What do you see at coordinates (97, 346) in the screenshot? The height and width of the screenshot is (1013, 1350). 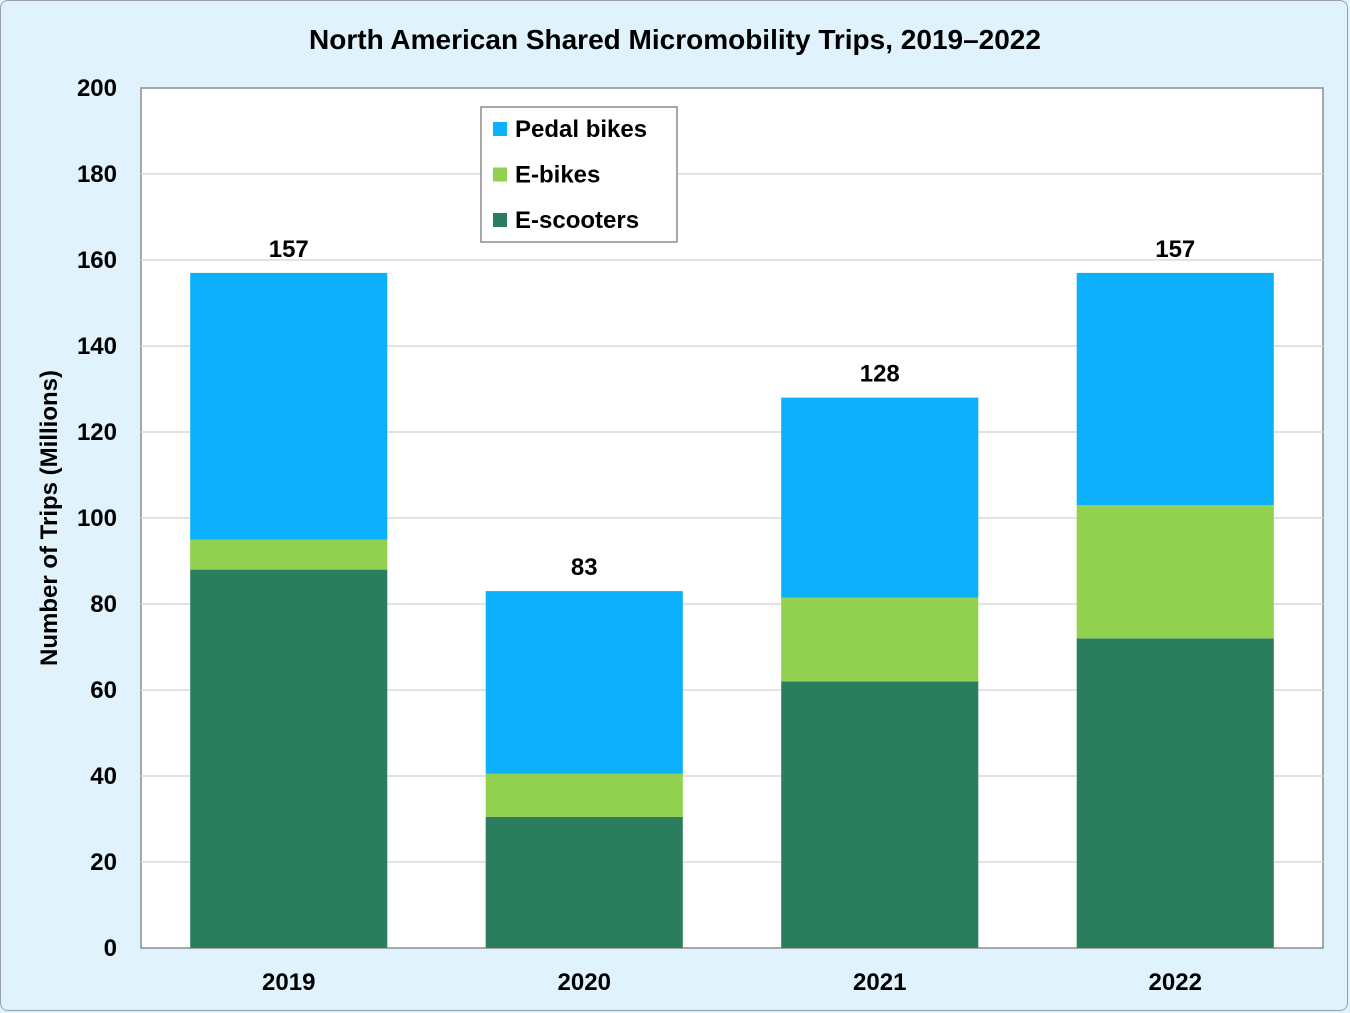 I see `y-tick-label: 140` at bounding box center [97, 346].